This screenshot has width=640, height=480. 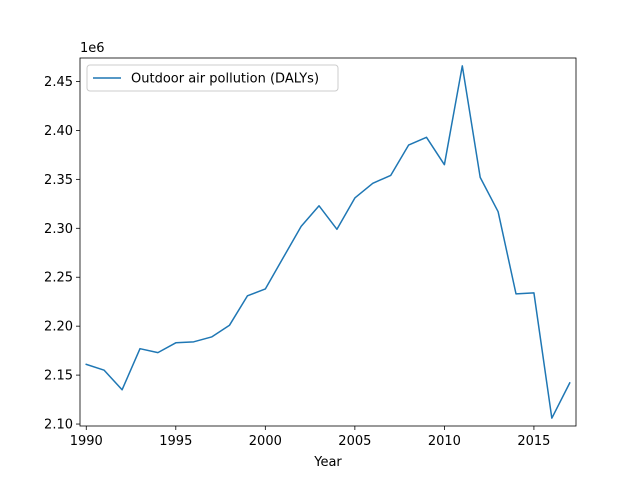 I want to click on y-tick-label: 2.25, so click(x=58, y=278).